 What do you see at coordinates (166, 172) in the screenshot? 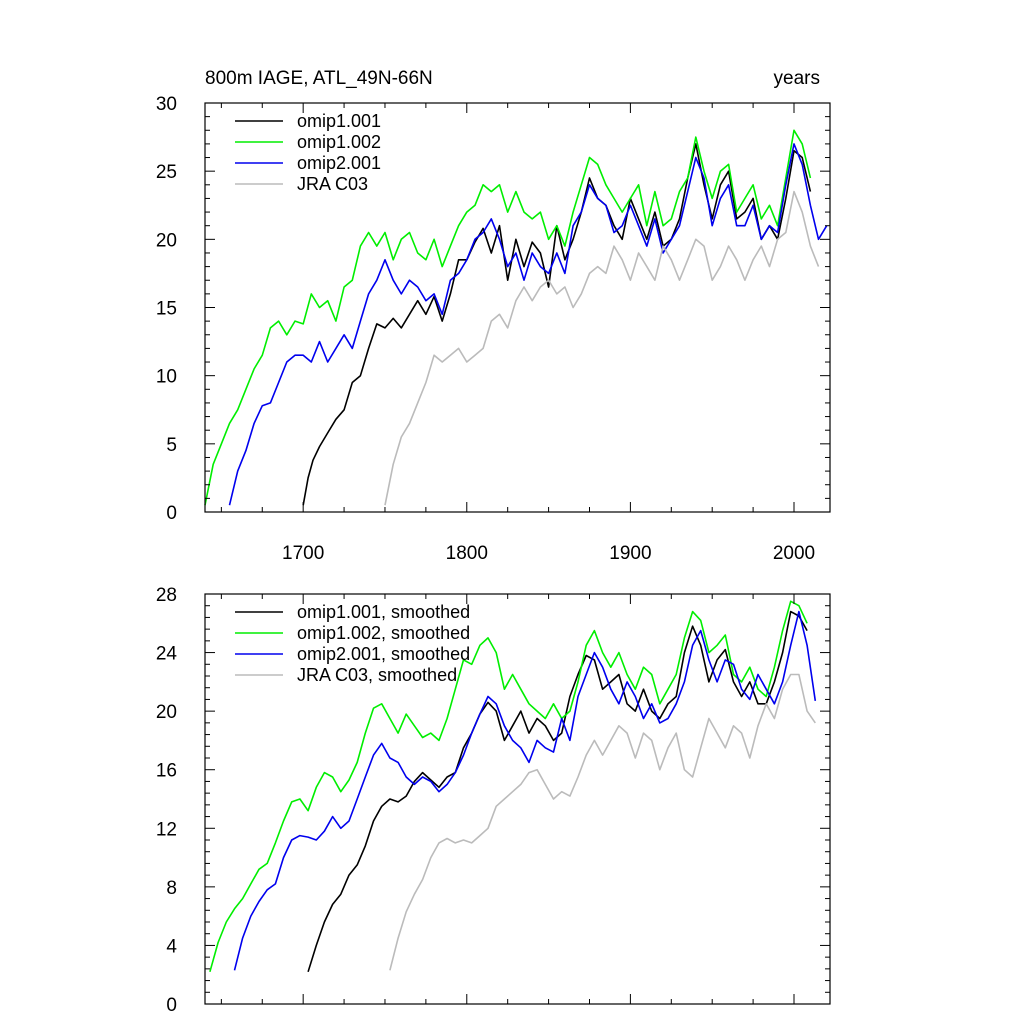
I see `y-tick-label: 25` at bounding box center [166, 172].